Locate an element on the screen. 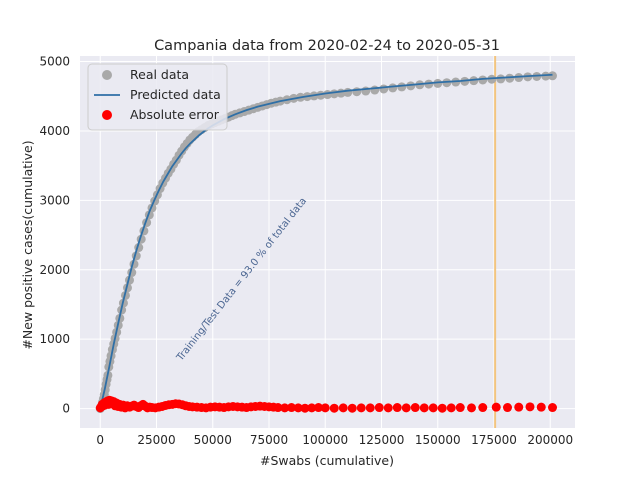 Image resolution: width=640 pixels, height=480 pixels. x-tick-label: 150000 is located at coordinates (438, 440).